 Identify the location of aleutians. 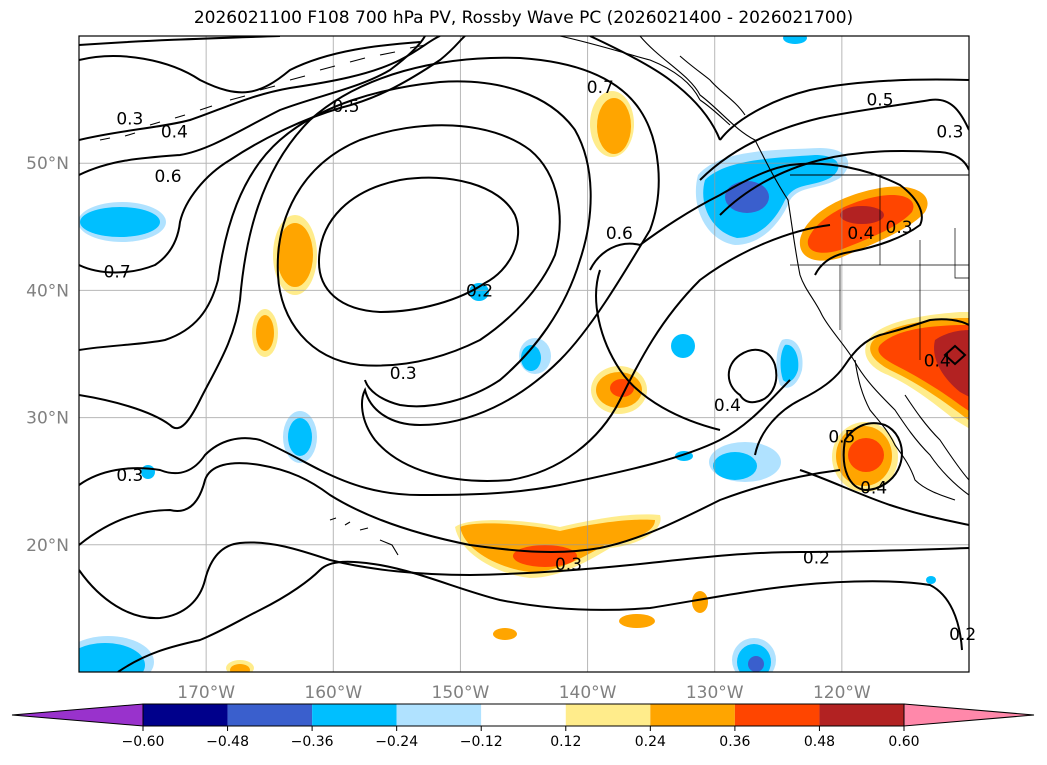
(262, 92).